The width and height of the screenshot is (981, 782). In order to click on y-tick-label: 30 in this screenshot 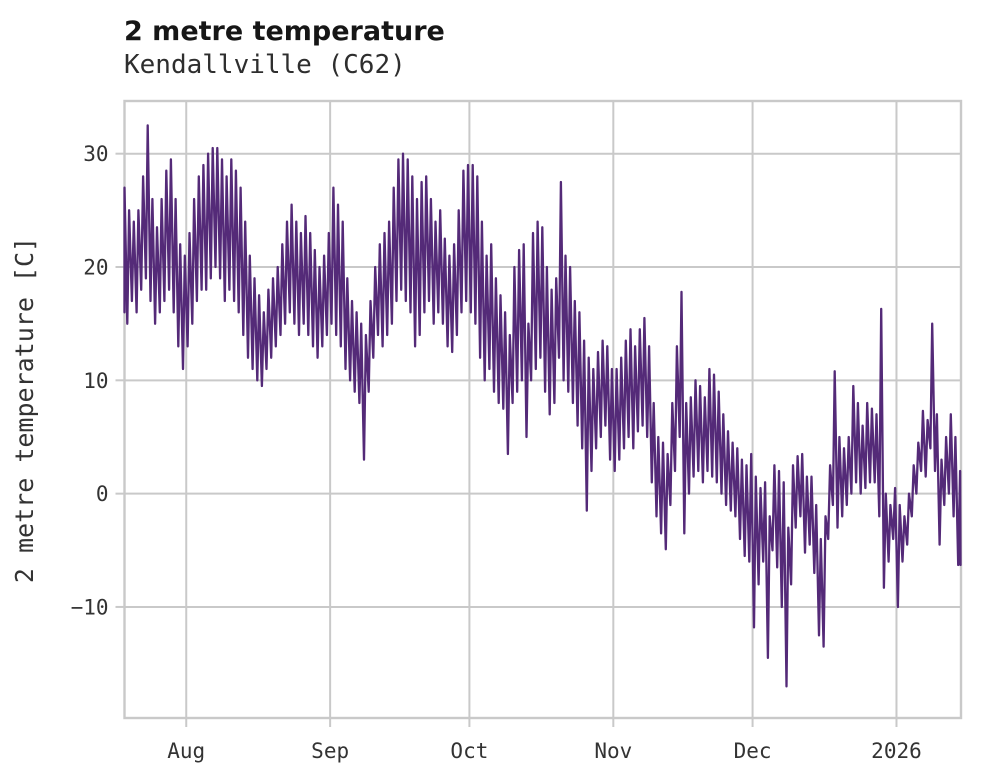, I will do `click(95, 154)`.